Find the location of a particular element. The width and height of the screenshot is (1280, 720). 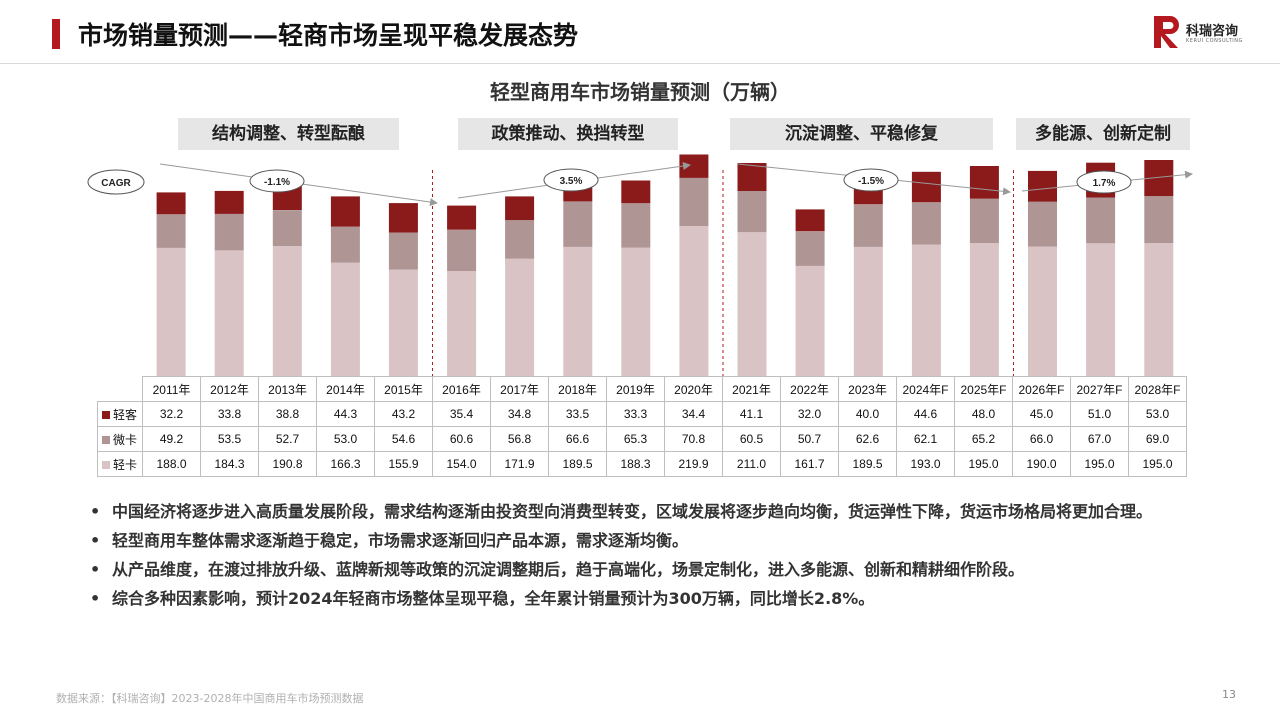

table-year-header: 2014年 is located at coordinates (345, 389).